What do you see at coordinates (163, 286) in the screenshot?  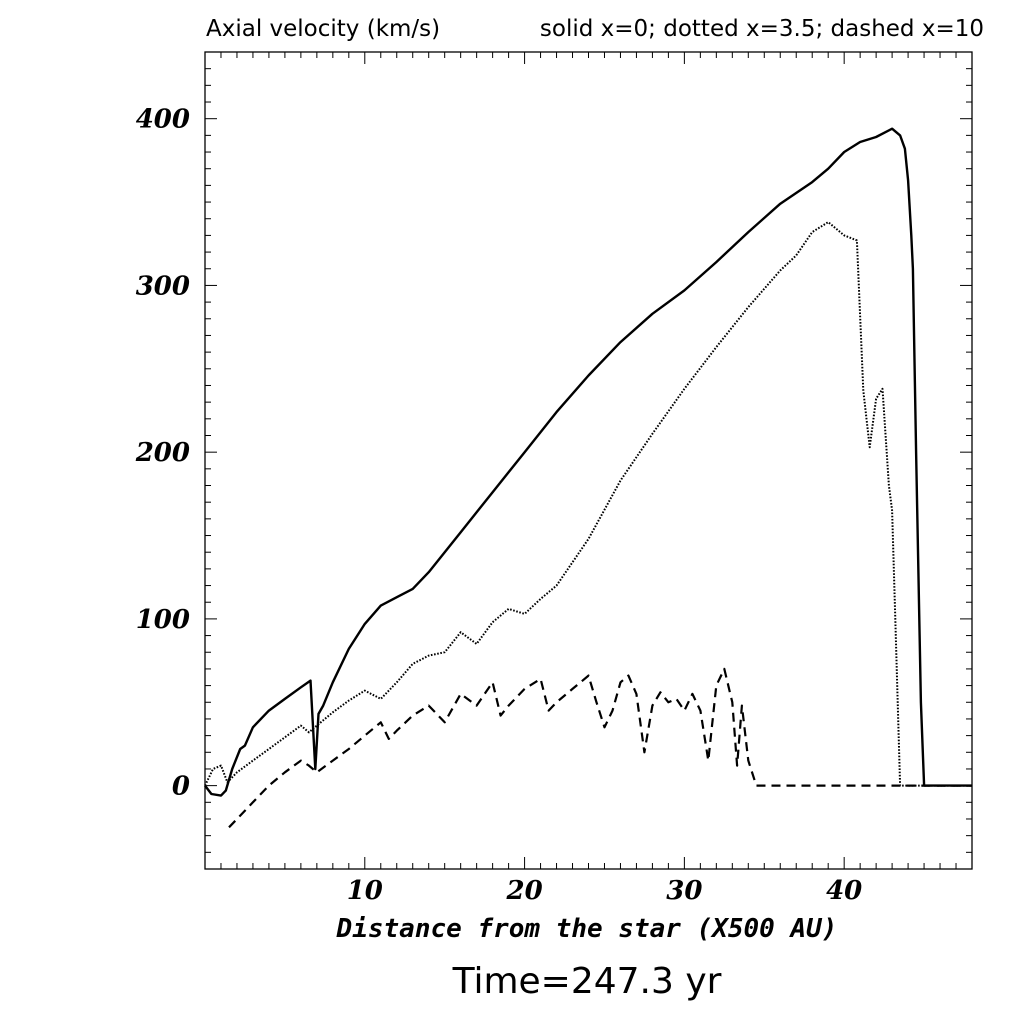 I see `y-tick-label: 300` at bounding box center [163, 286].